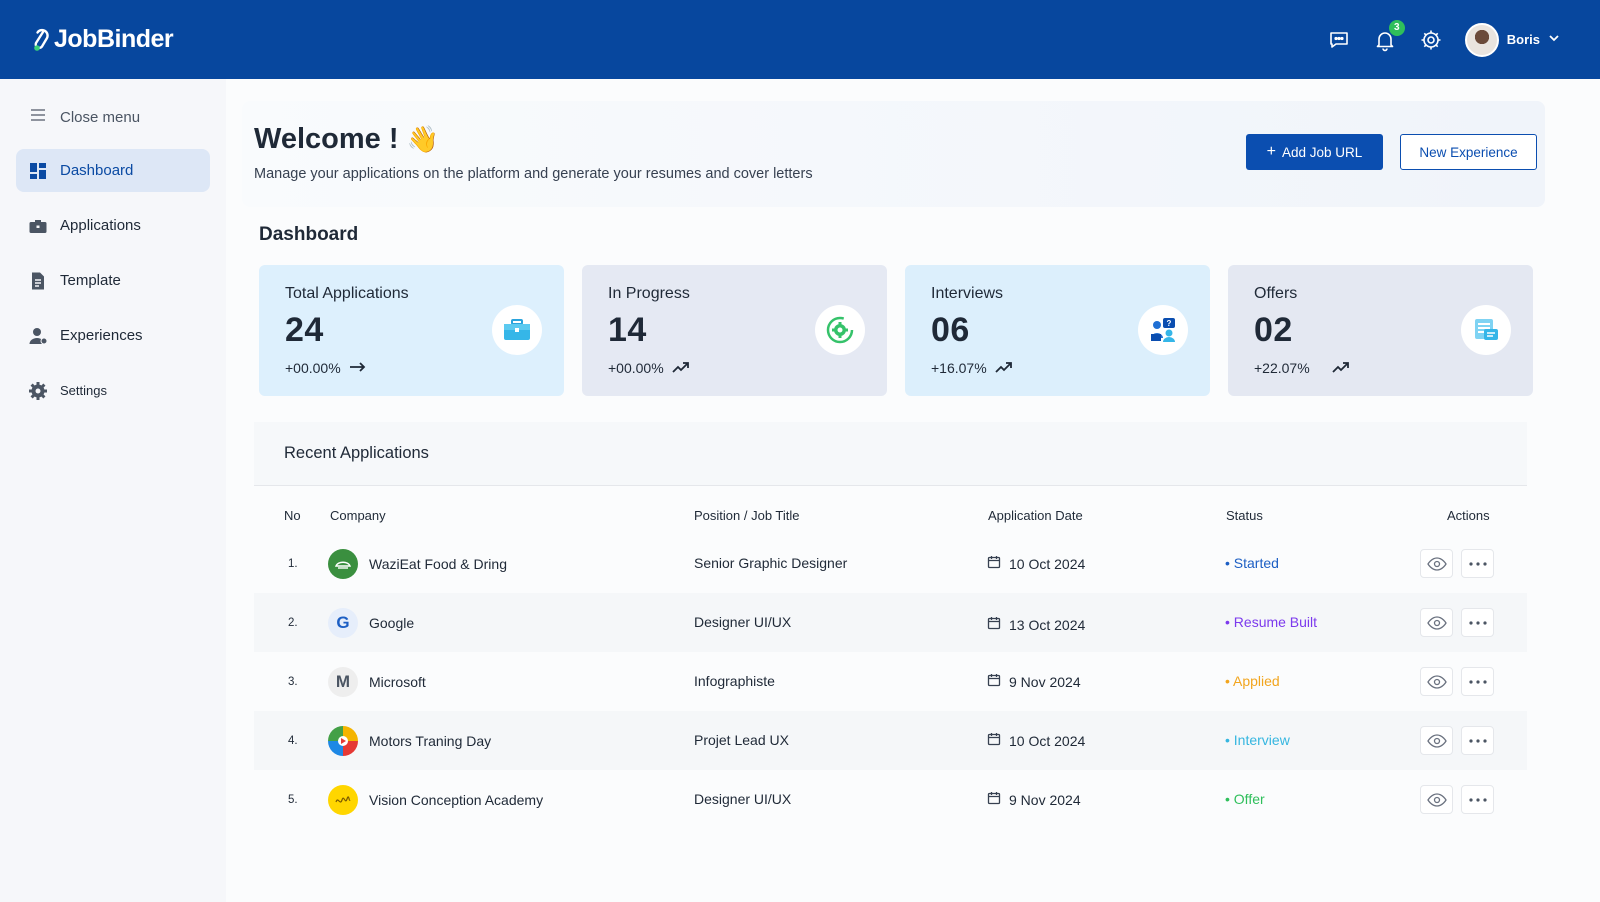  Describe the element at coordinates (734, 681) in the screenshot. I see `job-title: Infographiste` at that location.